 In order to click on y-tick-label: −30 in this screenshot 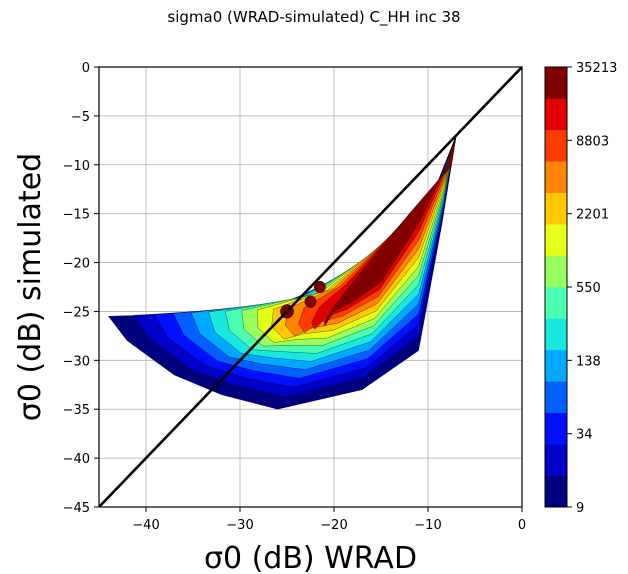, I will do `click(76, 361)`.